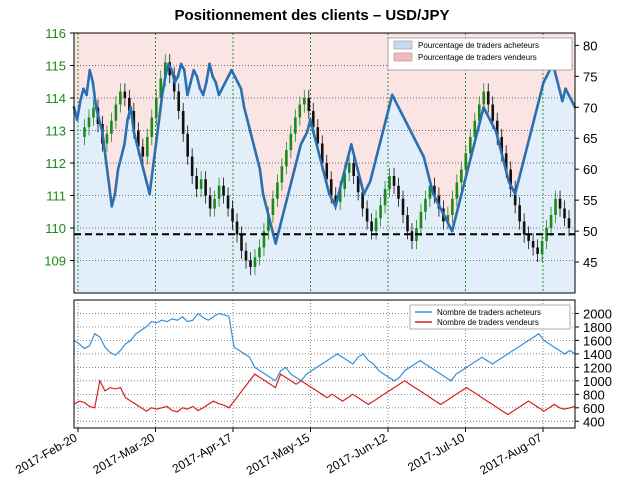 Image resolution: width=624 pixels, height=485 pixels. I want to click on right-tick-label: 1400, so click(597, 354).